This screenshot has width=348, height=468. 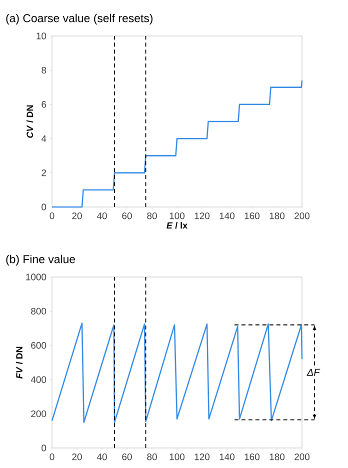 What do you see at coordinates (177, 225) in the screenshot?
I see `x-axis-title: E / lx` at bounding box center [177, 225].